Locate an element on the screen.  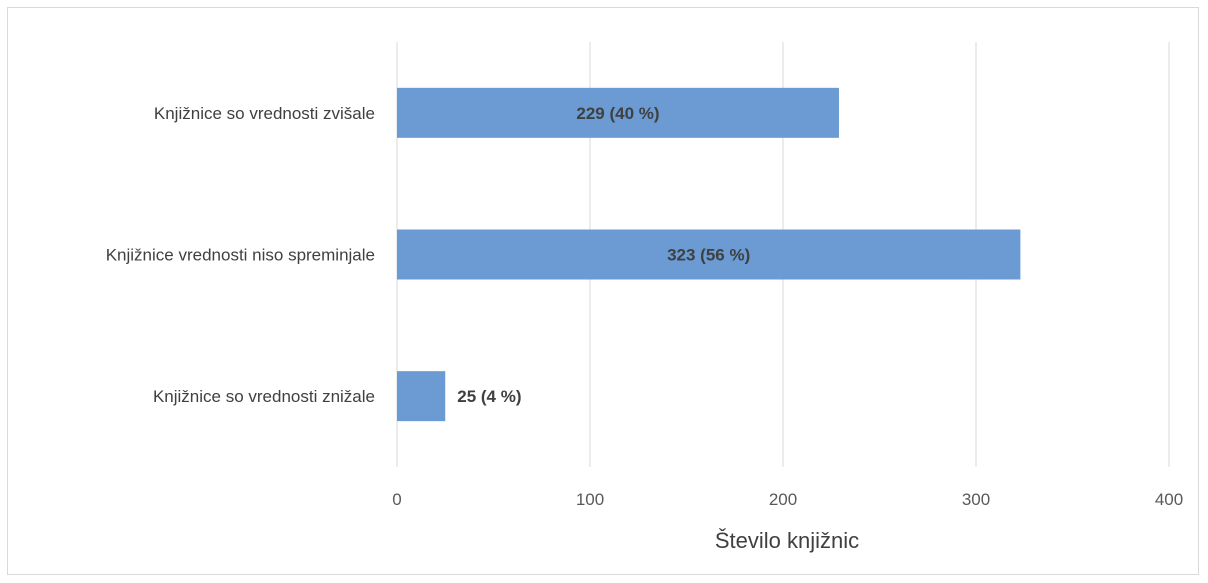
data-label: 323 (56 %) is located at coordinates (708, 255).